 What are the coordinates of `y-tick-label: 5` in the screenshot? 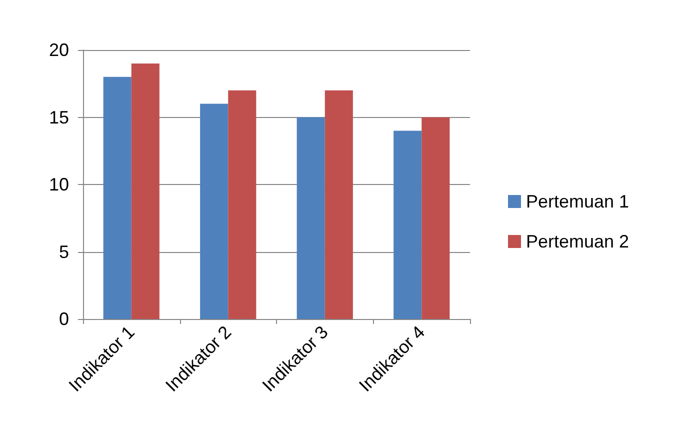 It's located at (63, 252).